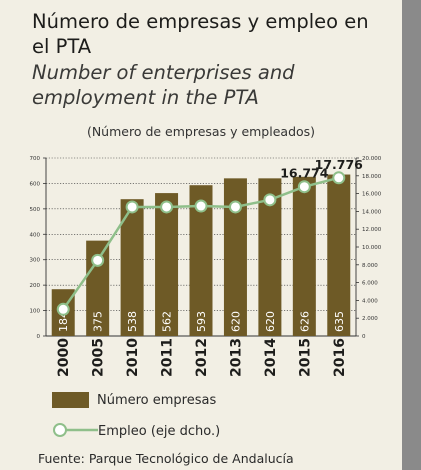  What do you see at coordinates (63, 321) in the screenshot?
I see `bar-value-label: 184` at bounding box center [63, 321].